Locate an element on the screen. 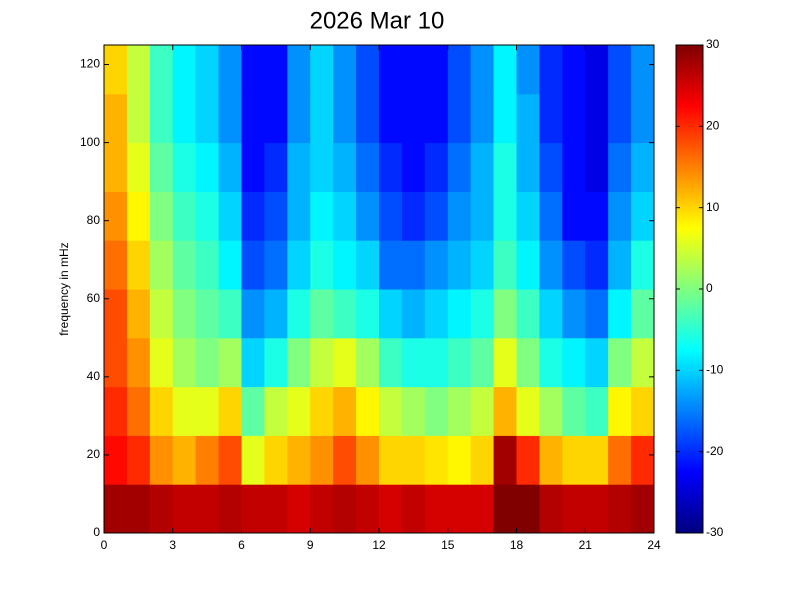 This screenshot has width=801, height=600. y-tick-label: 120 is located at coordinates (90, 64).